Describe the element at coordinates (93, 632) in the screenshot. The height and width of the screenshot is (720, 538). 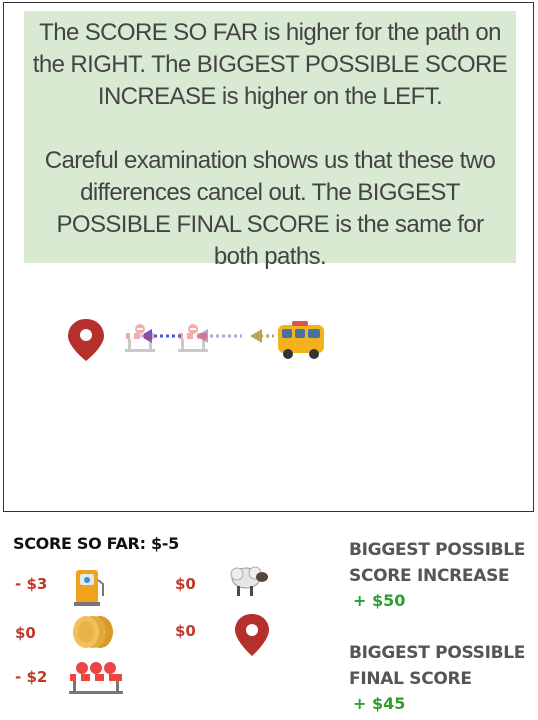
I see `coins-icon` at that location.